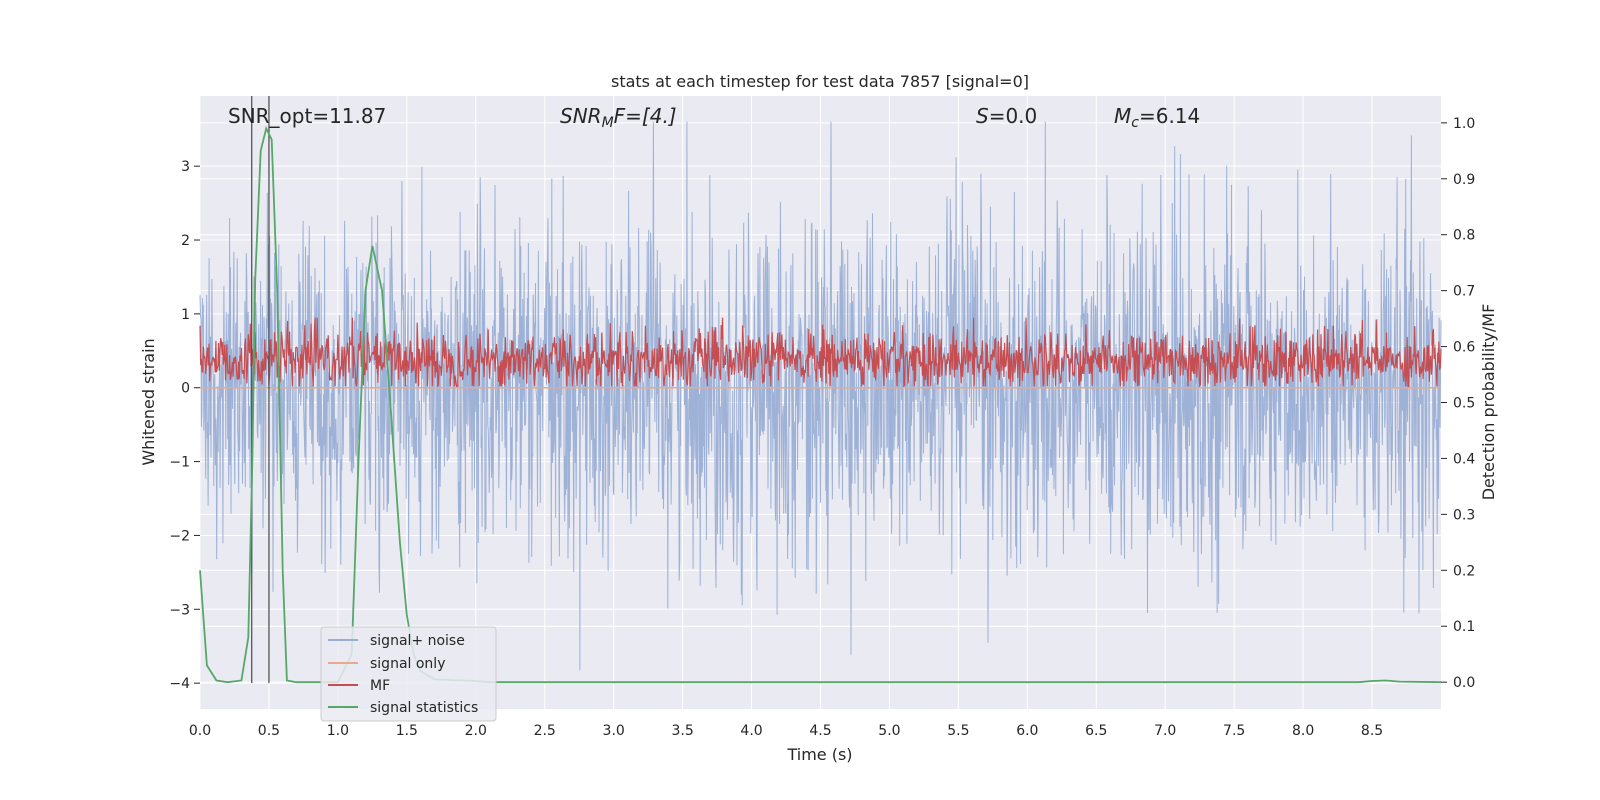  I want to click on y-right-tick-label: 0.6, so click(1464, 348).